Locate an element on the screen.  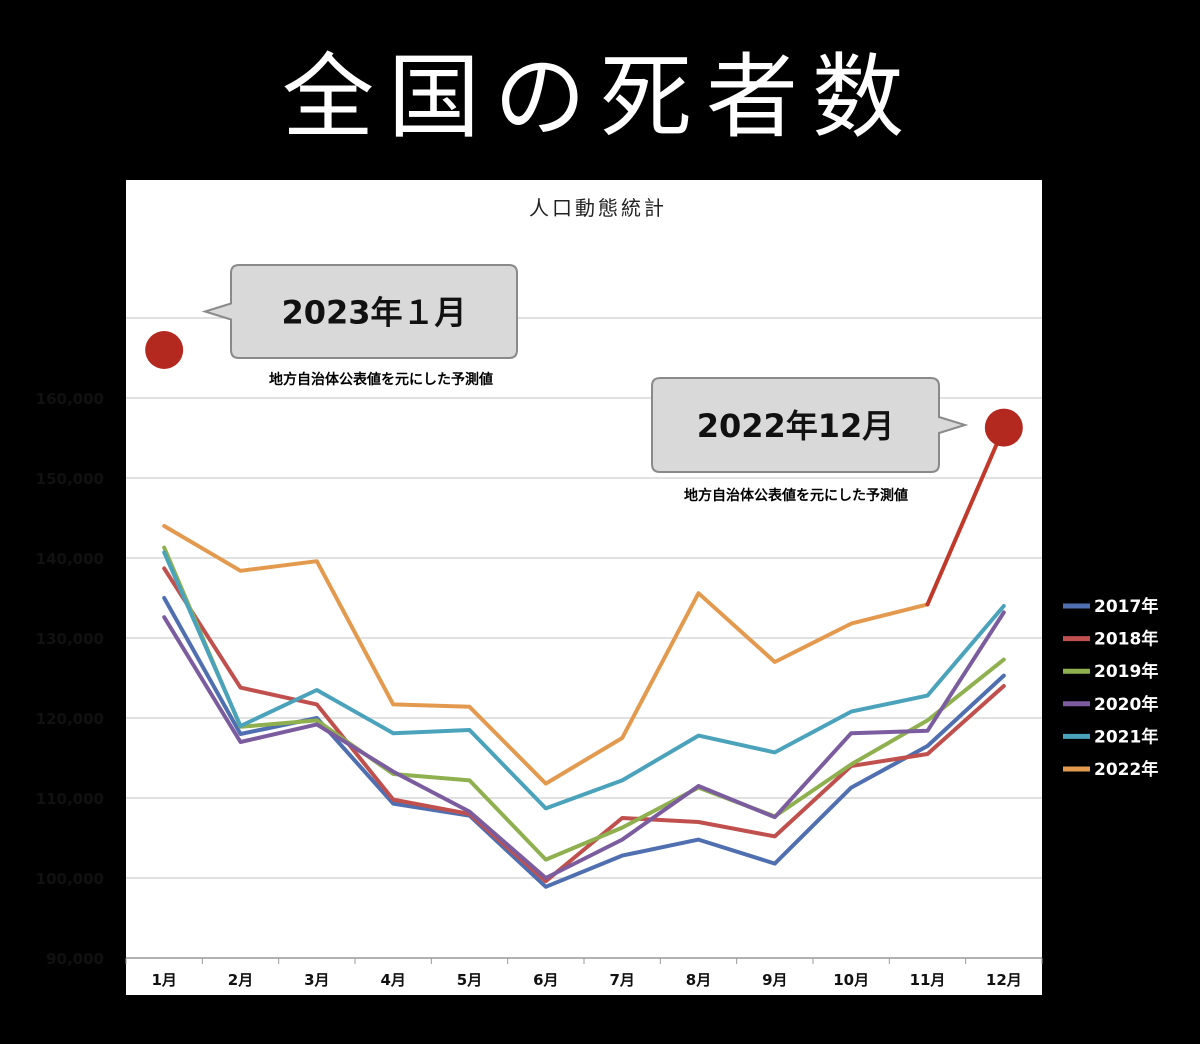
x-tick-label: 12月 is located at coordinates (1004, 980).